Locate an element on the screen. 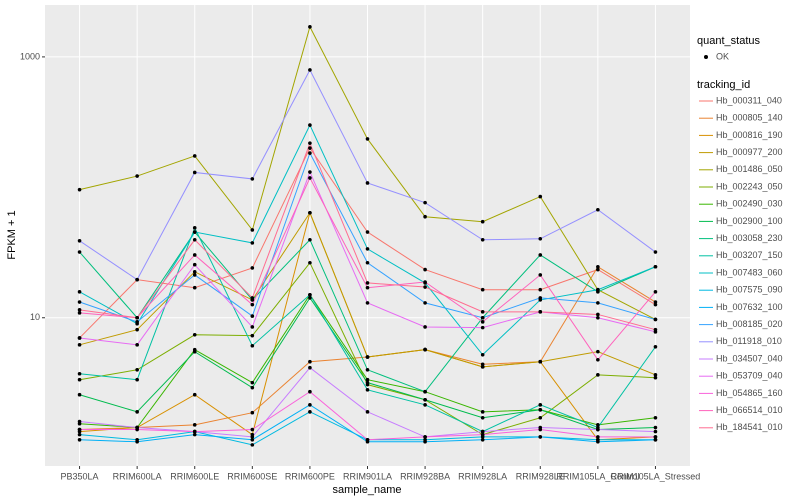 This screenshot has width=800, height=500. legend-label: Hb_000805_140 is located at coordinates (749, 118).